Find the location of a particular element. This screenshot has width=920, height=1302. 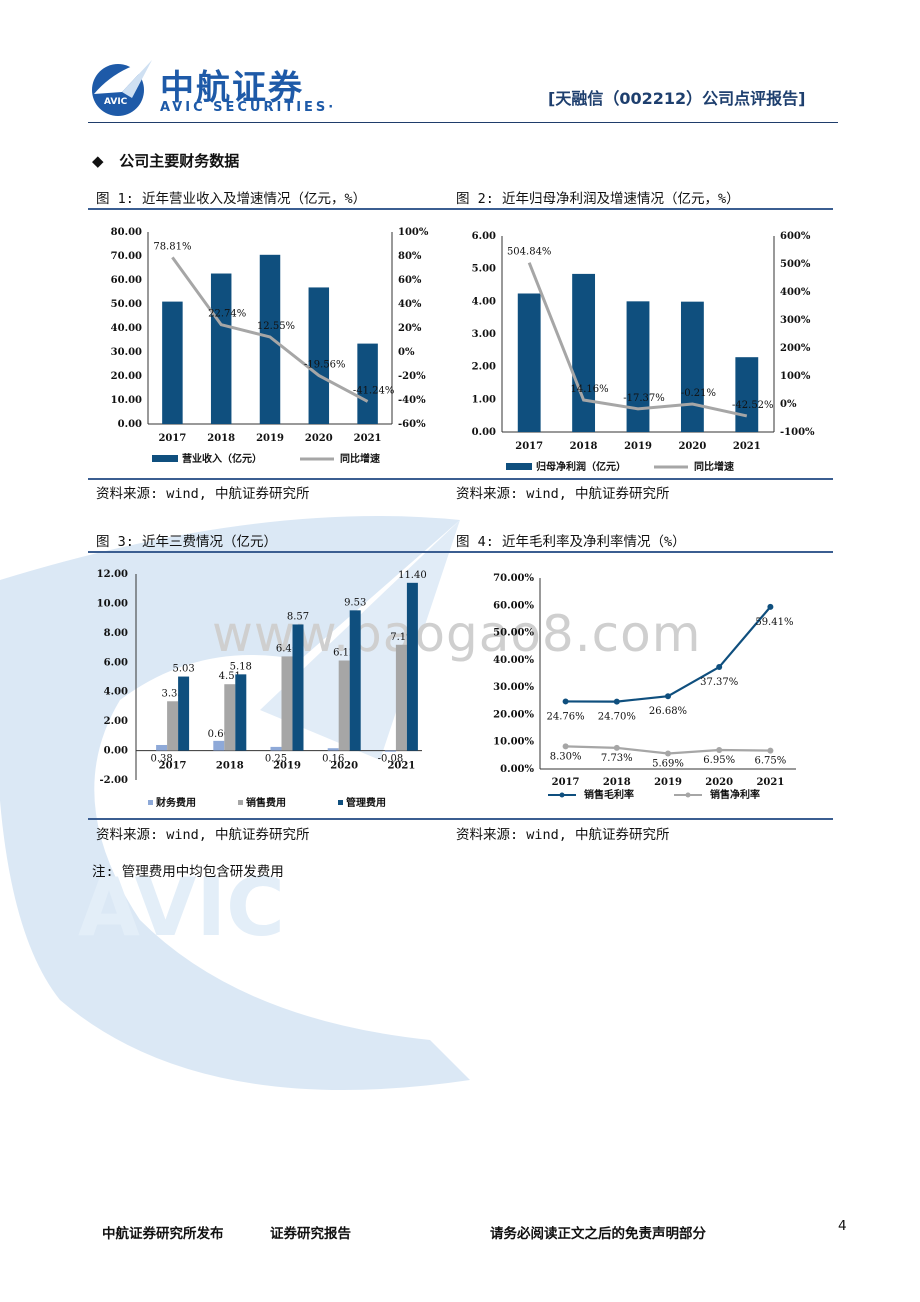

data-label: 3.35 is located at coordinates (172, 693).